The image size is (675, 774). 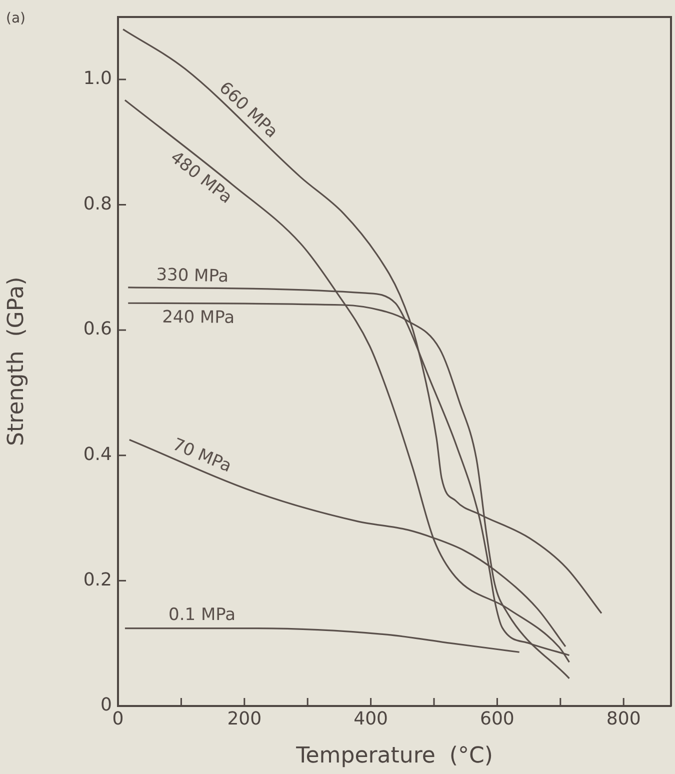 What do you see at coordinates (623, 719) in the screenshot?
I see `x-tick-label: 800` at bounding box center [623, 719].